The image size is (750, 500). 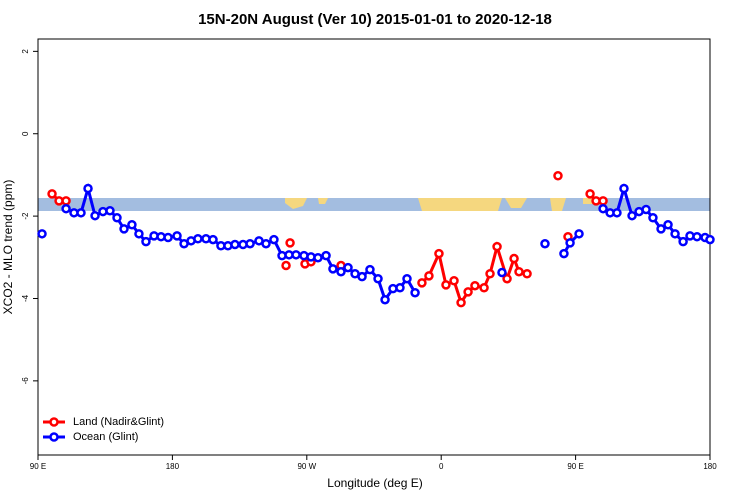 What do you see at coordinates (443, 204) in the screenshot?
I see `land-shapes` at bounding box center [443, 204].